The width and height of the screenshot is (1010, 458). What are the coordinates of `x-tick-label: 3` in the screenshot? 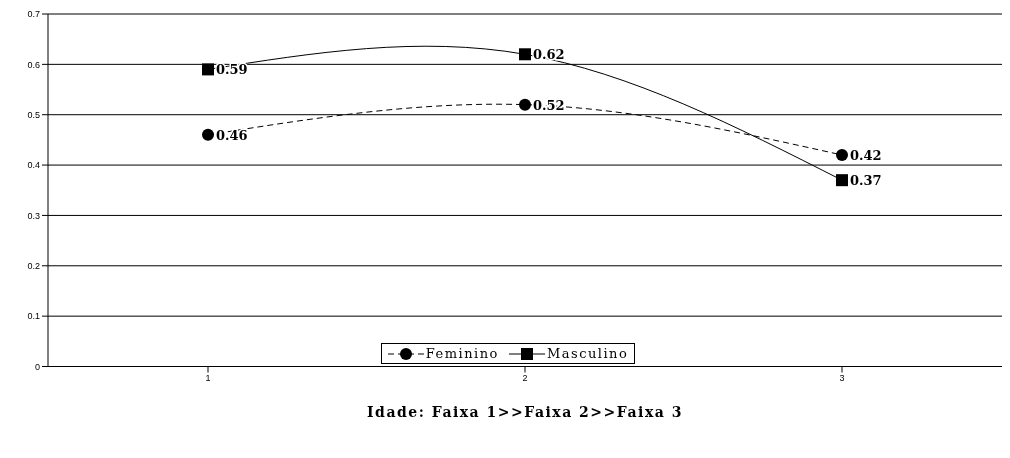 It's located at (842, 377).